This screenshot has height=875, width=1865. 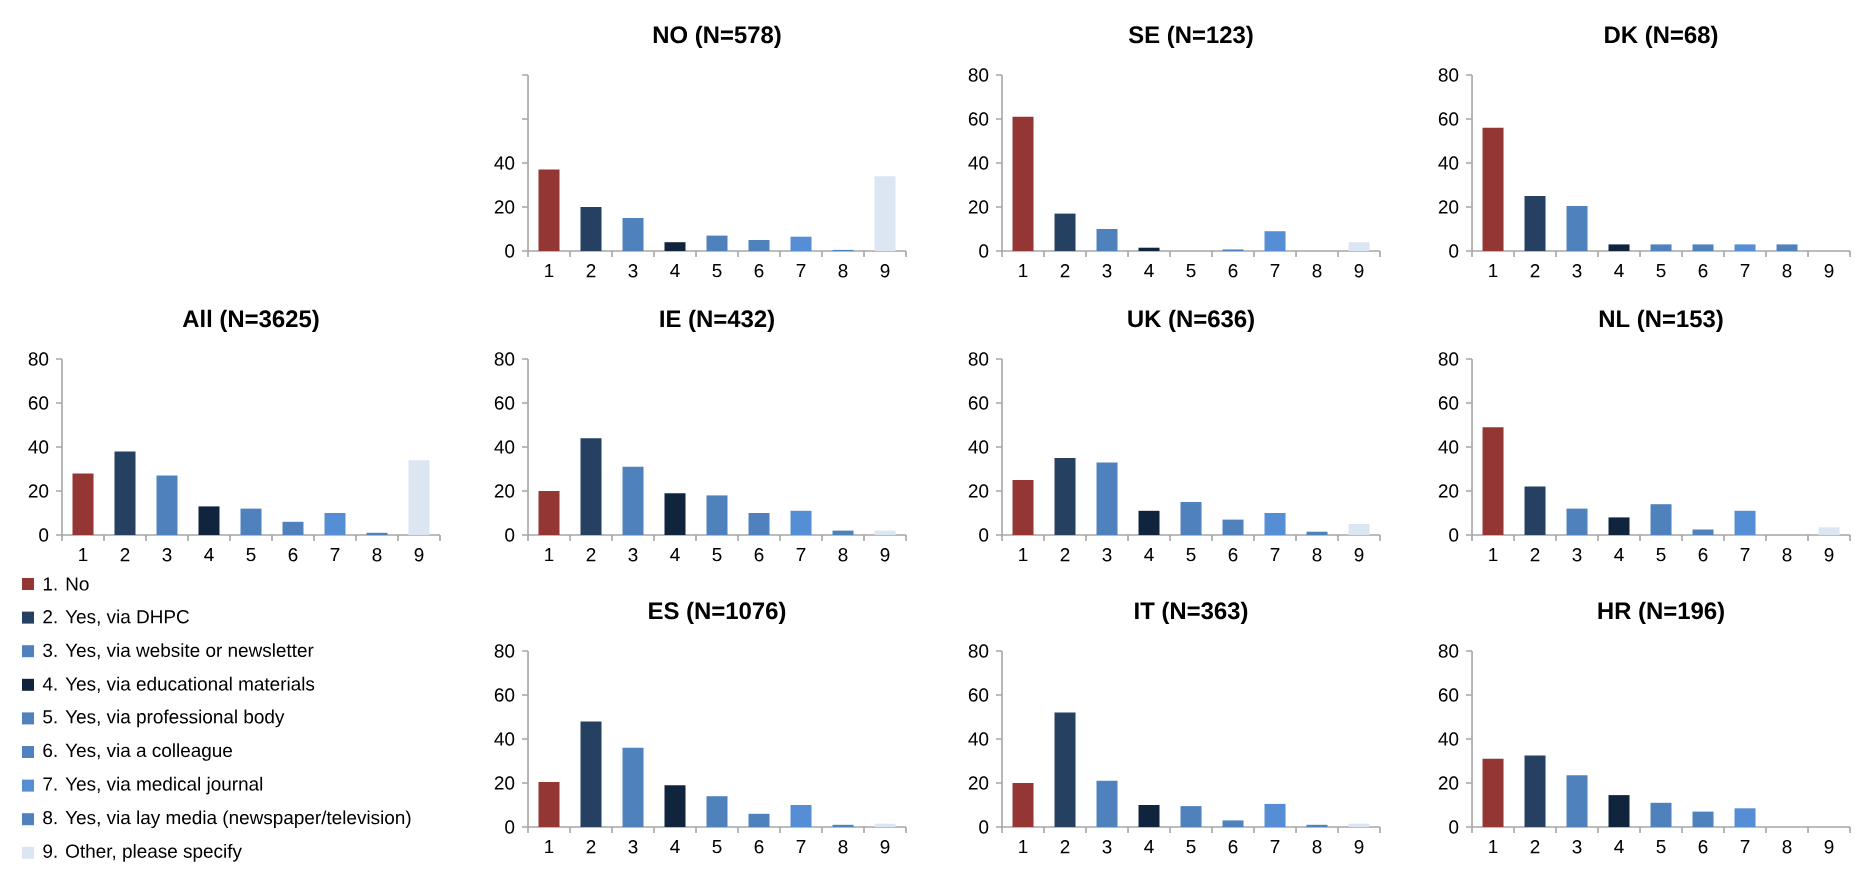 What do you see at coordinates (142, 852) in the screenshot?
I see `category-label: 9. Other, please specify` at bounding box center [142, 852].